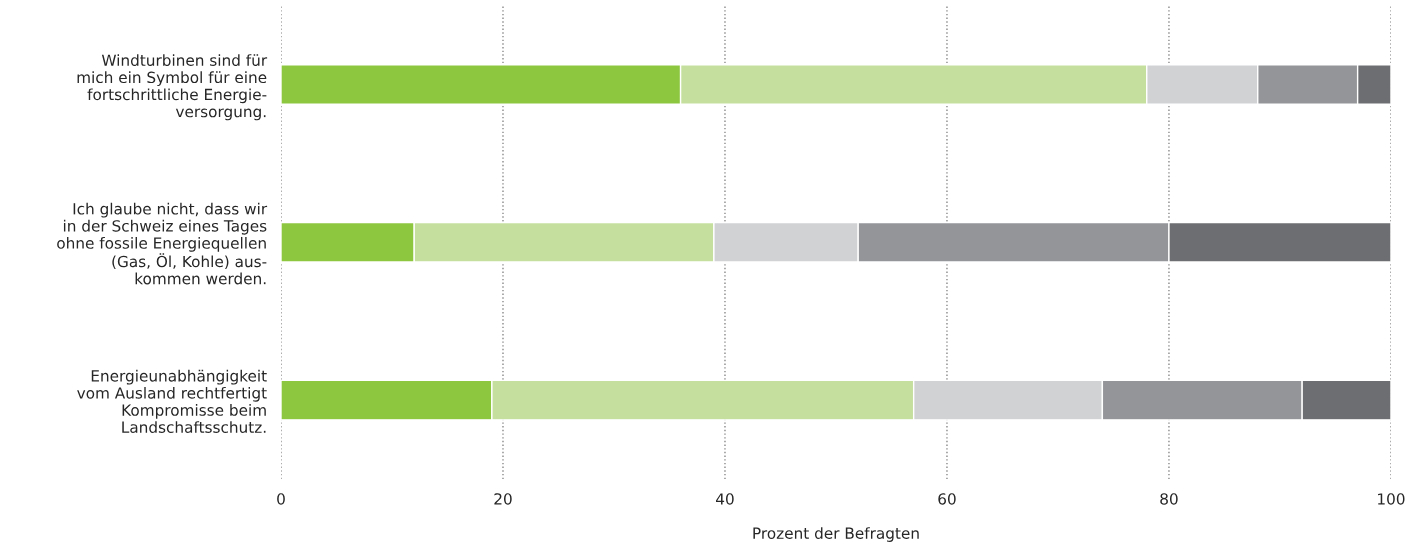  Describe the element at coordinates (172, 87) in the screenshot. I see `y-tick-label: Windturbinen sind für mich ein Symbol für eine fortschrittliche Energie- versorgung.` at that location.